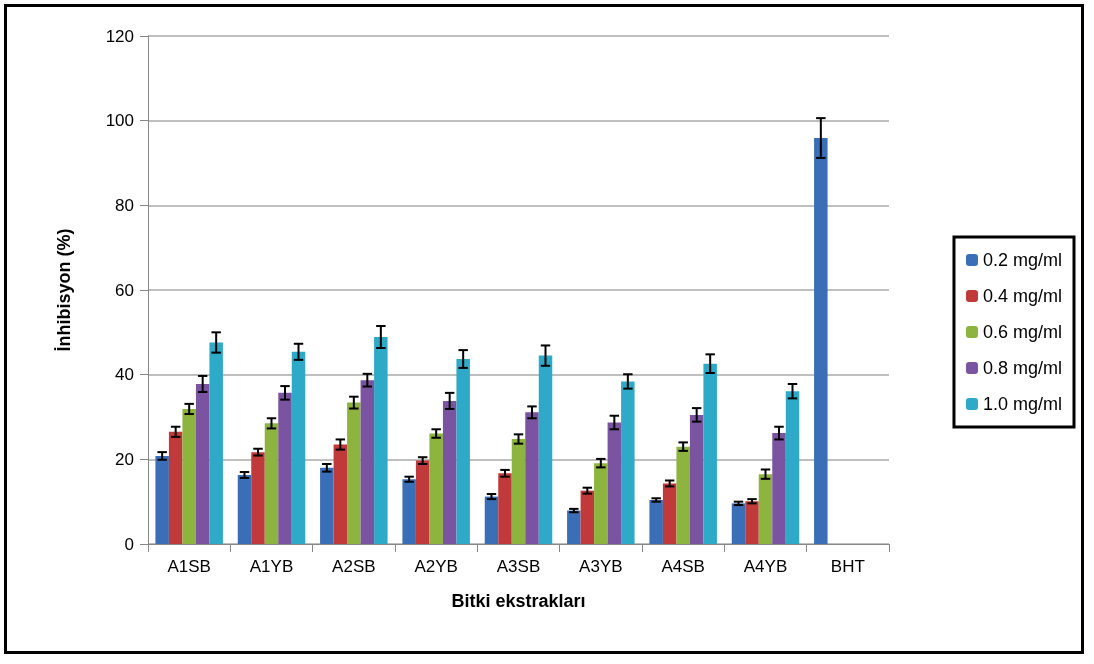 The width and height of the screenshot is (1094, 664). I want to click on x-tick-label: A4SB, so click(683, 566).